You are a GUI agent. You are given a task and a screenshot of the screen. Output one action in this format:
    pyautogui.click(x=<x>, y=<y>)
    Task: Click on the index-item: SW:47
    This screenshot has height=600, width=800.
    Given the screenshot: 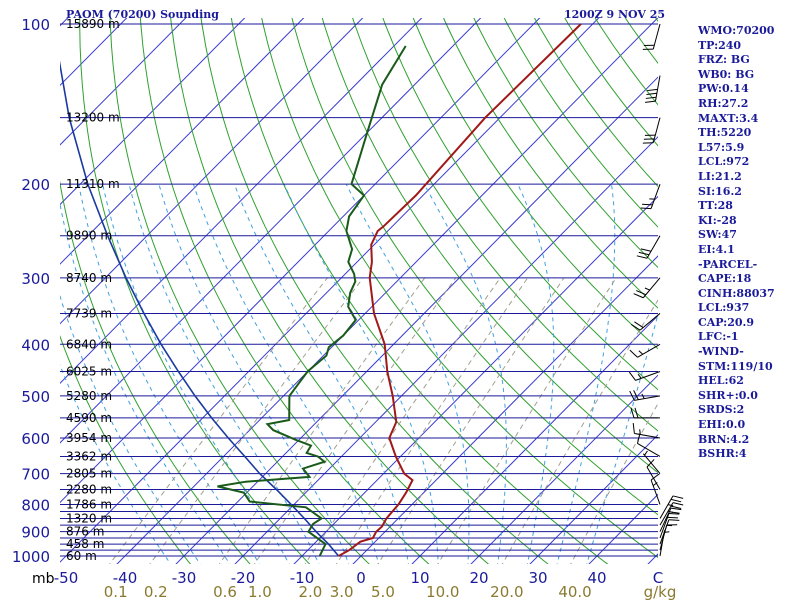 What is the action you would take?
    pyautogui.click(x=717, y=235)
    